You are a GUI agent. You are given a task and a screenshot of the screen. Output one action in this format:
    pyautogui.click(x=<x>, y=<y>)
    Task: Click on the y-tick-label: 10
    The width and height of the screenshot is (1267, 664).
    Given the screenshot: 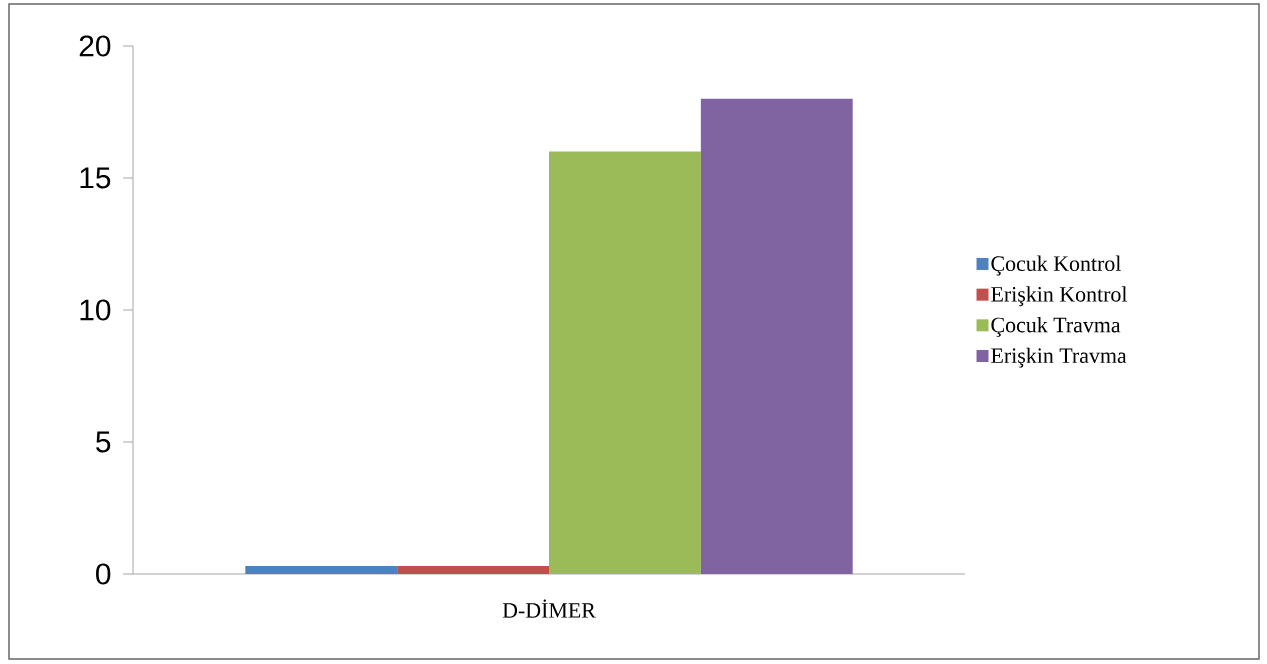 What is the action you would take?
    pyautogui.click(x=95, y=310)
    